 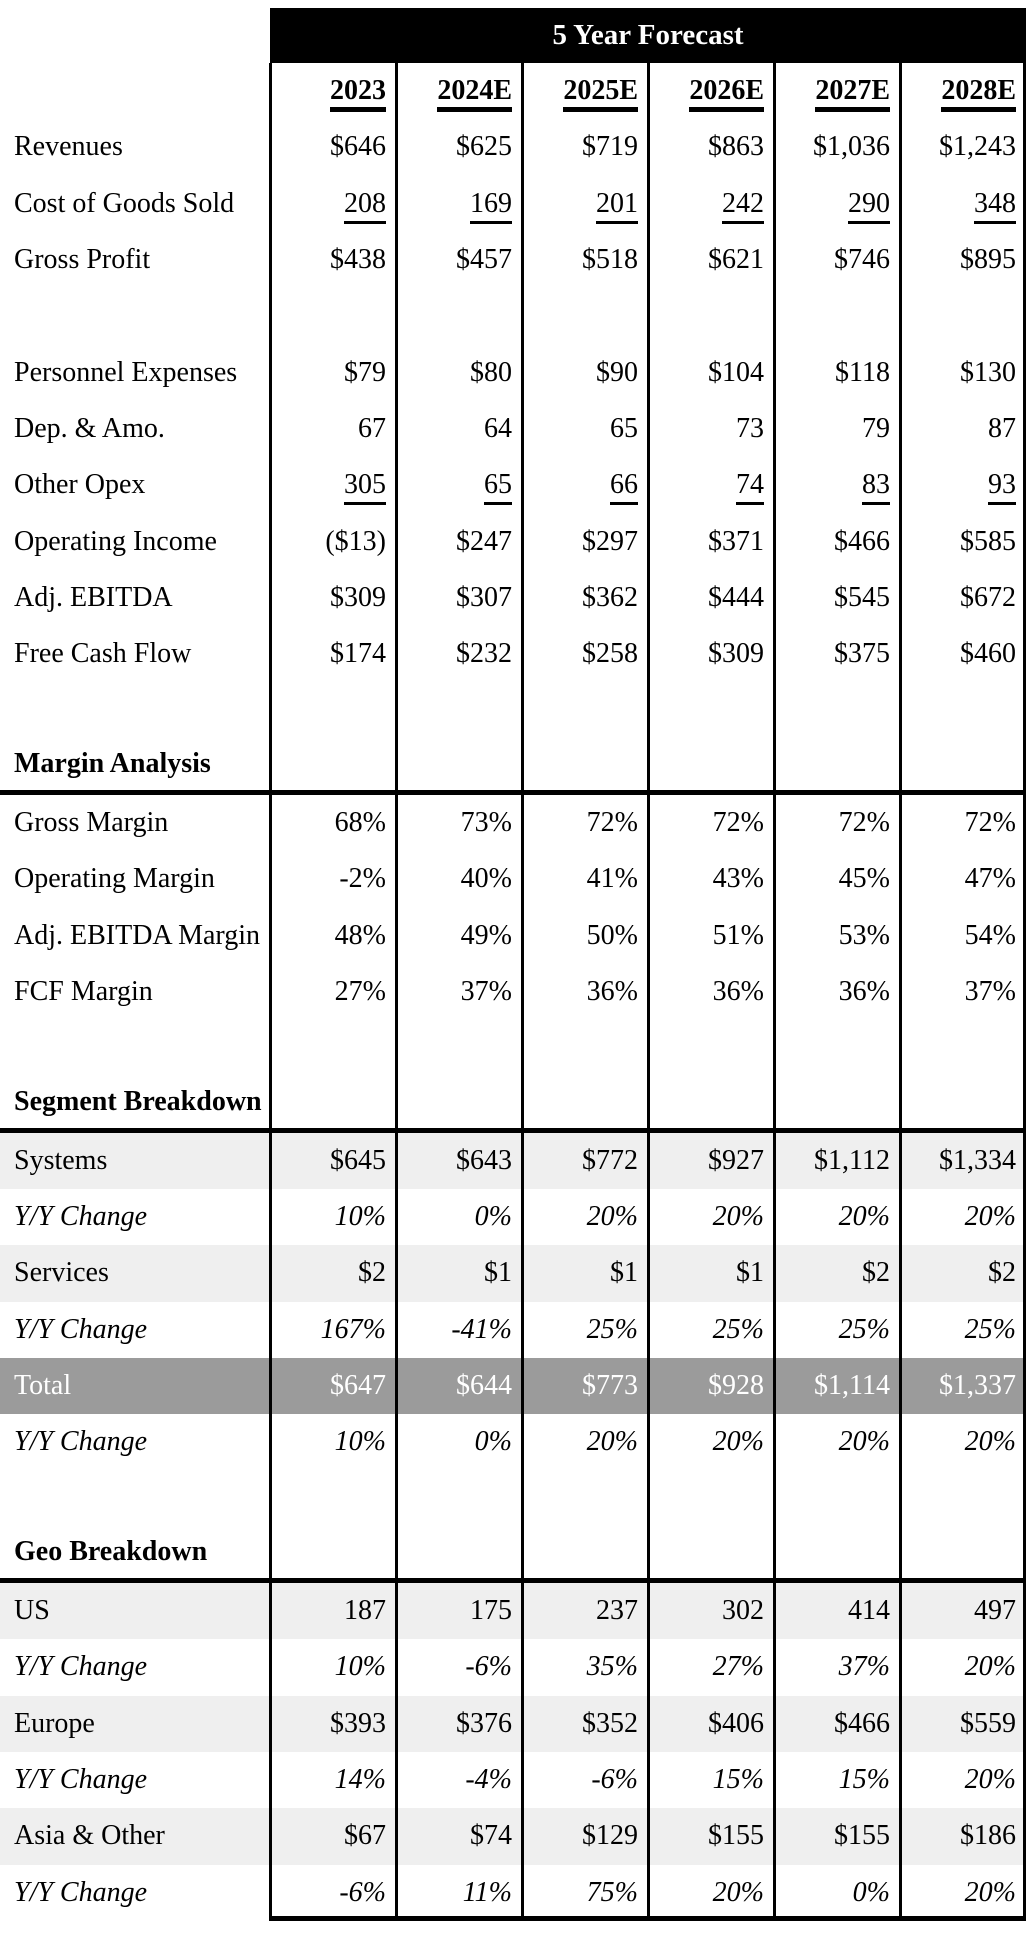 What do you see at coordinates (837, 487) in the screenshot?
I see `cell-value: 83` at bounding box center [837, 487].